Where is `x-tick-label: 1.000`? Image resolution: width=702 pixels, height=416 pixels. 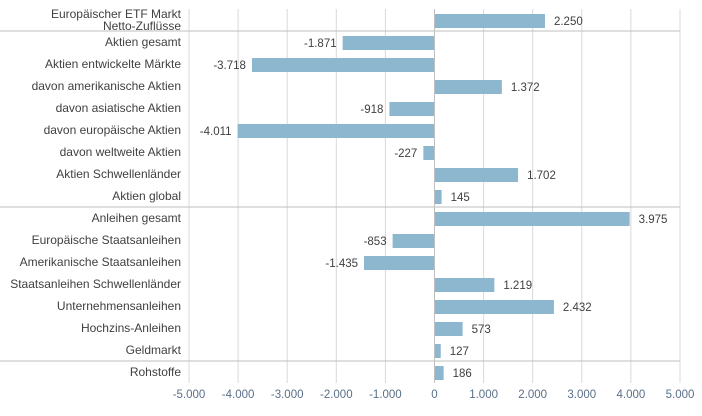 x-tick-label: 1.000 is located at coordinates (483, 395).